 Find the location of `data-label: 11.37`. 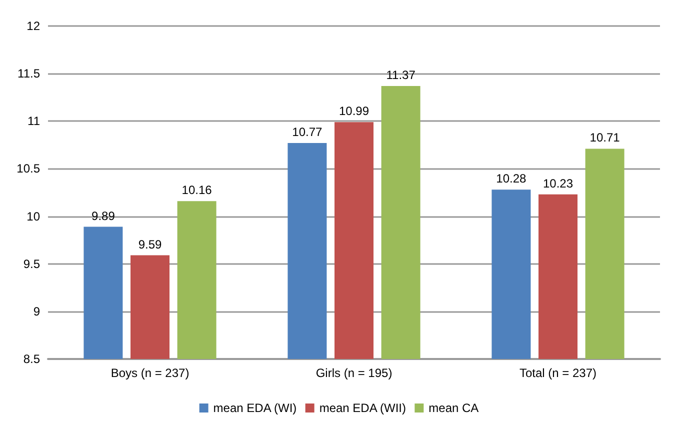

data-label: 11.37 is located at coordinates (401, 75).